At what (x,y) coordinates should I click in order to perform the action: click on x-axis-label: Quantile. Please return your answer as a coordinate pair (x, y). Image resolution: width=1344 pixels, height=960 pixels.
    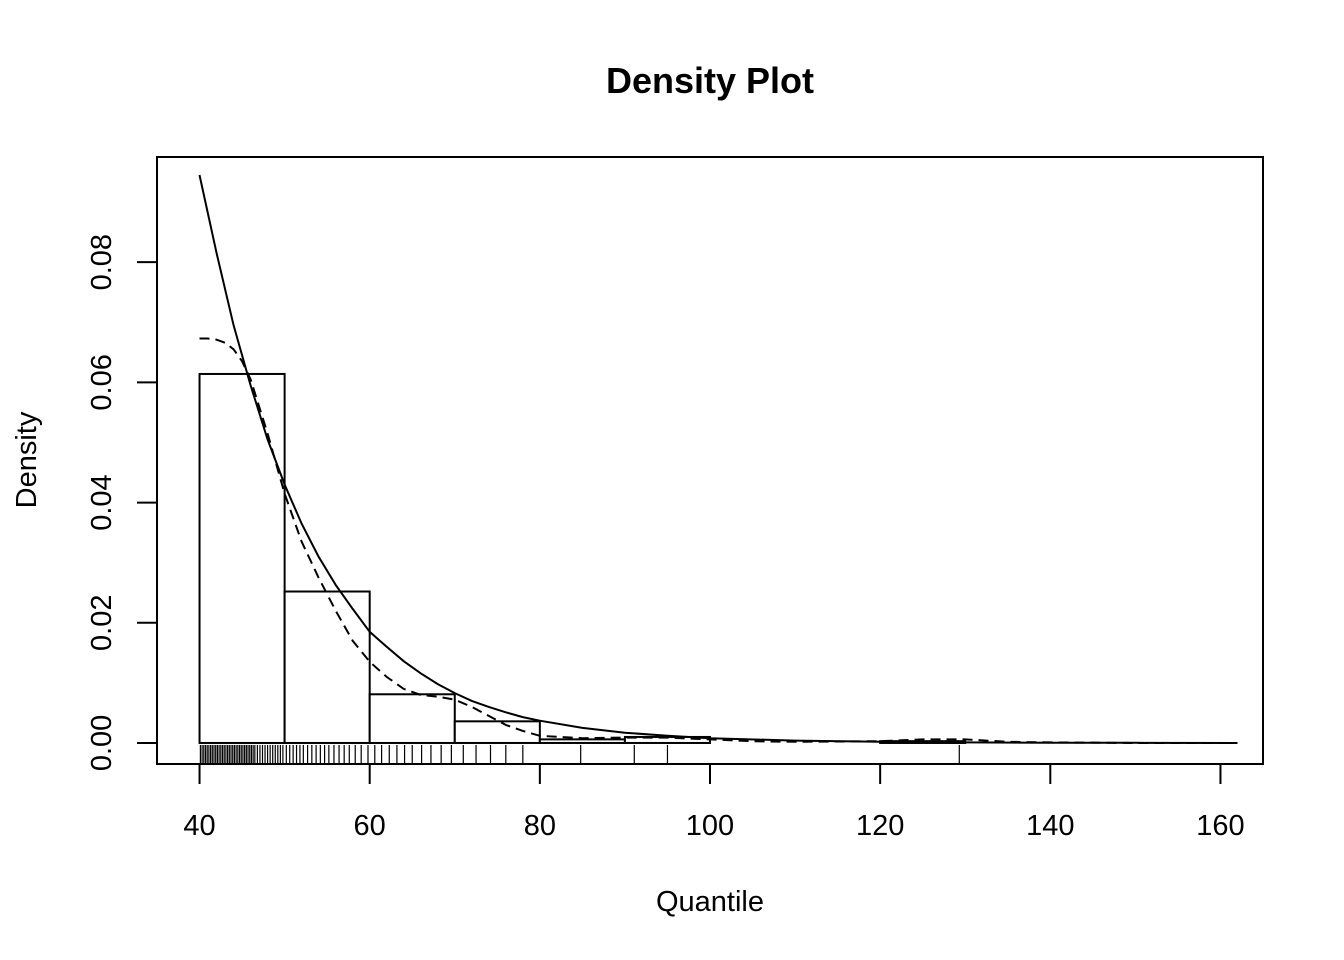
    Looking at the image, I should click on (710, 902).